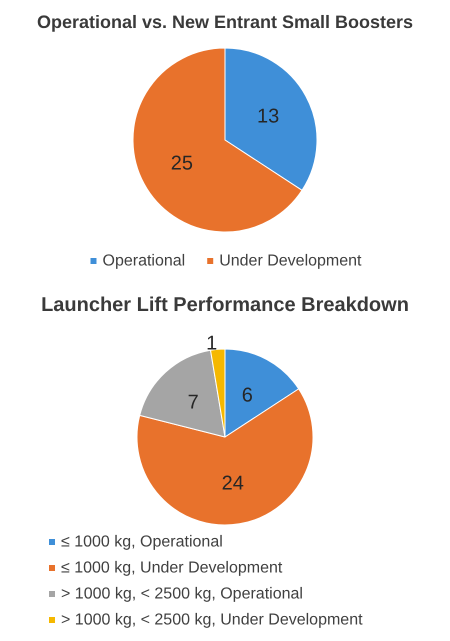 This screenshot has height=641, width=450. I want to click on legend-label: > 1000 kg, < 2500 kg, Under Development, so click(212, 620).